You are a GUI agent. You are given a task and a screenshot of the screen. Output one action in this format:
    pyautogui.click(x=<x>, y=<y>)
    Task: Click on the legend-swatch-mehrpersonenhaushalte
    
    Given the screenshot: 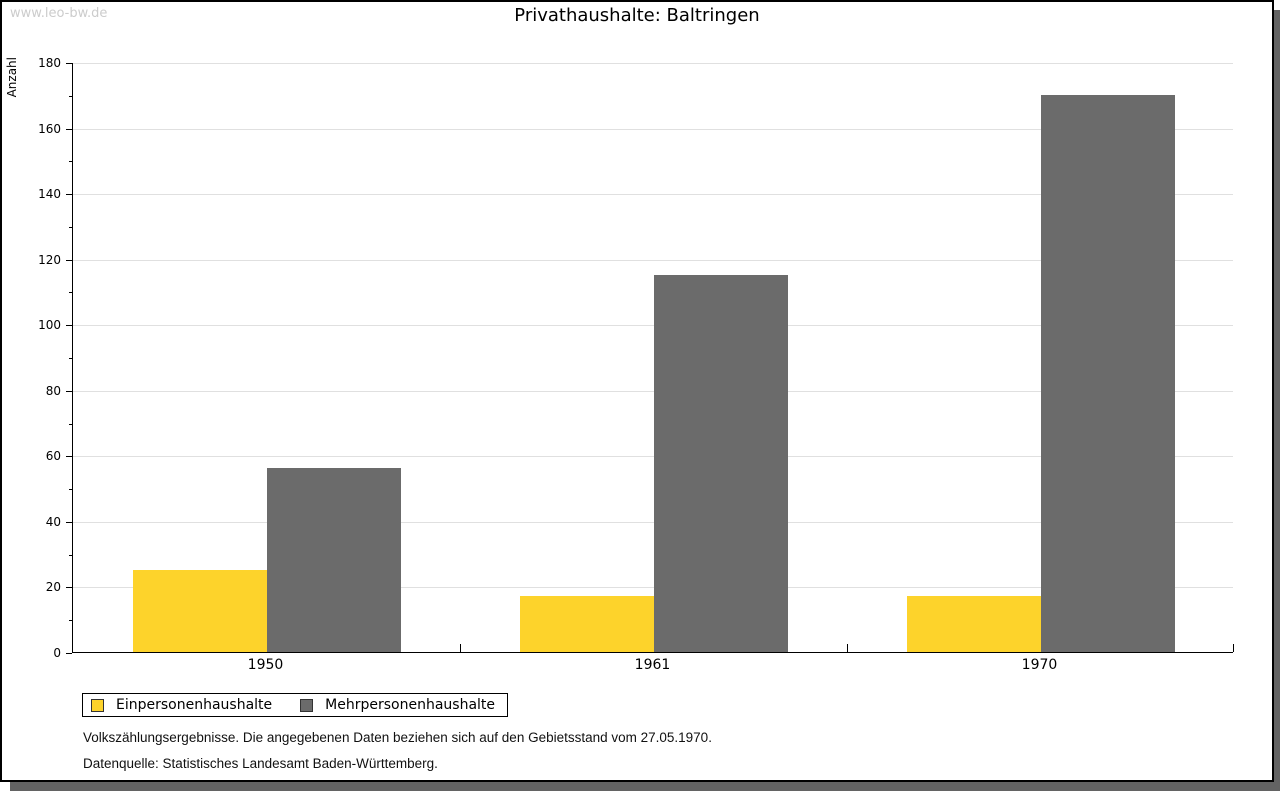 What is the action you would take?
    pyautogui.click(x=307, y=705)
    